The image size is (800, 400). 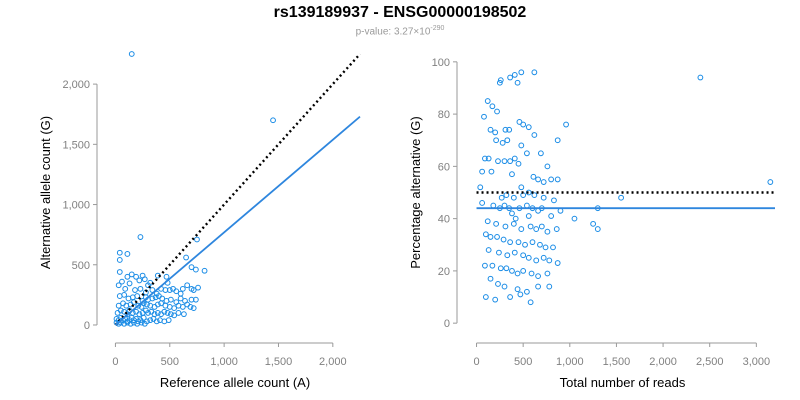 What do you see at coordinates (415, 192) in the screenshot?
I see `right-y-axis-label: Percentage alternative (G)` at bounding box center [415, 192].